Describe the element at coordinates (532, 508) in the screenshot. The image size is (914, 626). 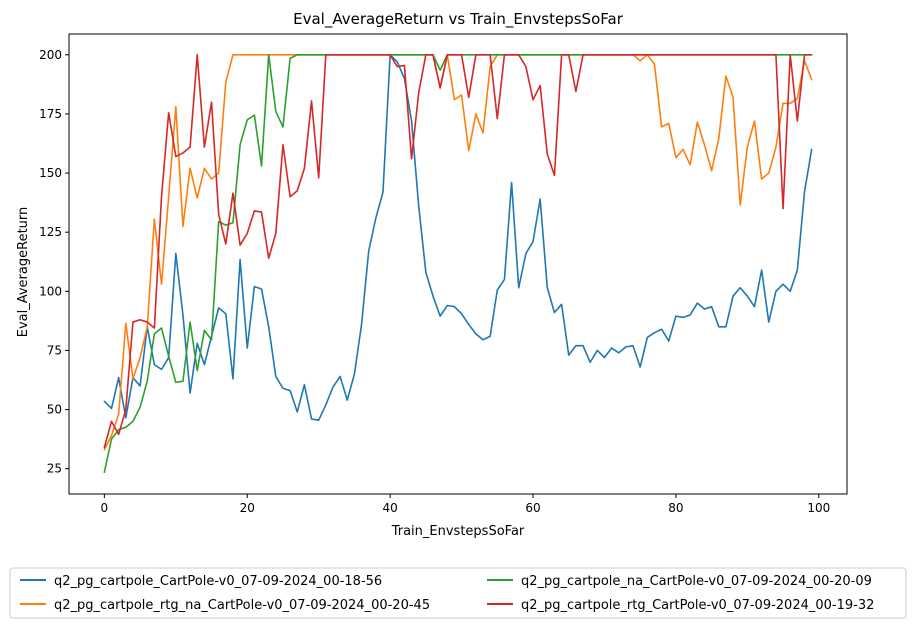
I see `x-tick-label: 60` at that location.